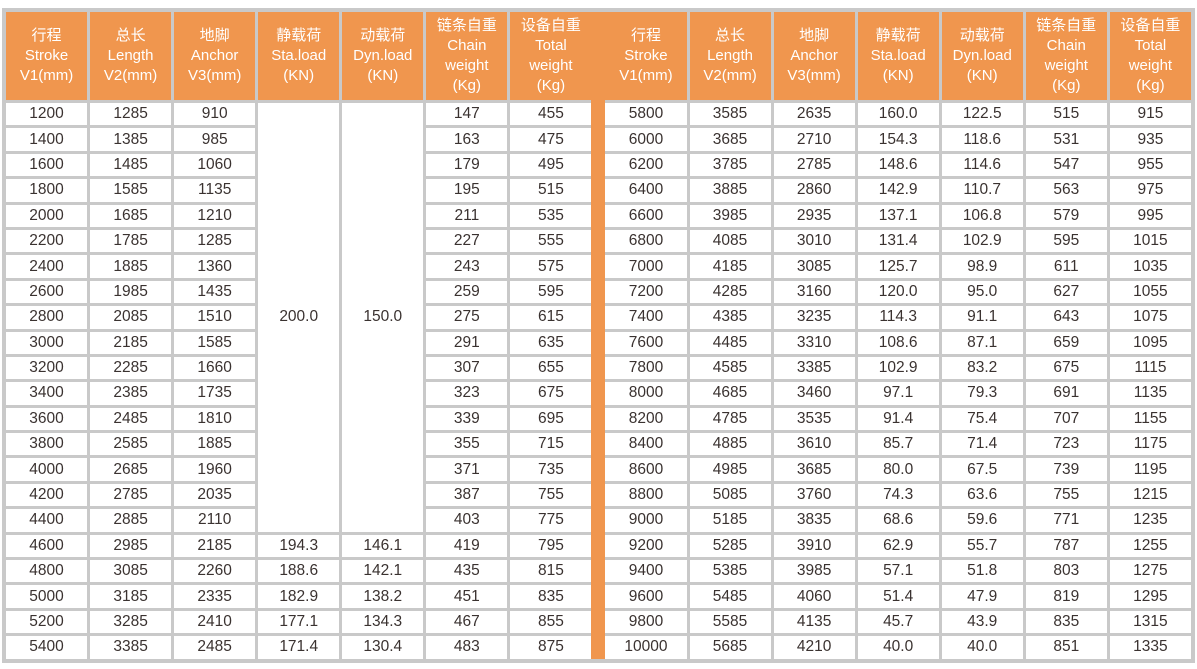 The height and width of the screenshot is (669, 1197). Describe the element at coordinates (814, 266) in the screenshot. I see `table-cell: 3085` at that location.